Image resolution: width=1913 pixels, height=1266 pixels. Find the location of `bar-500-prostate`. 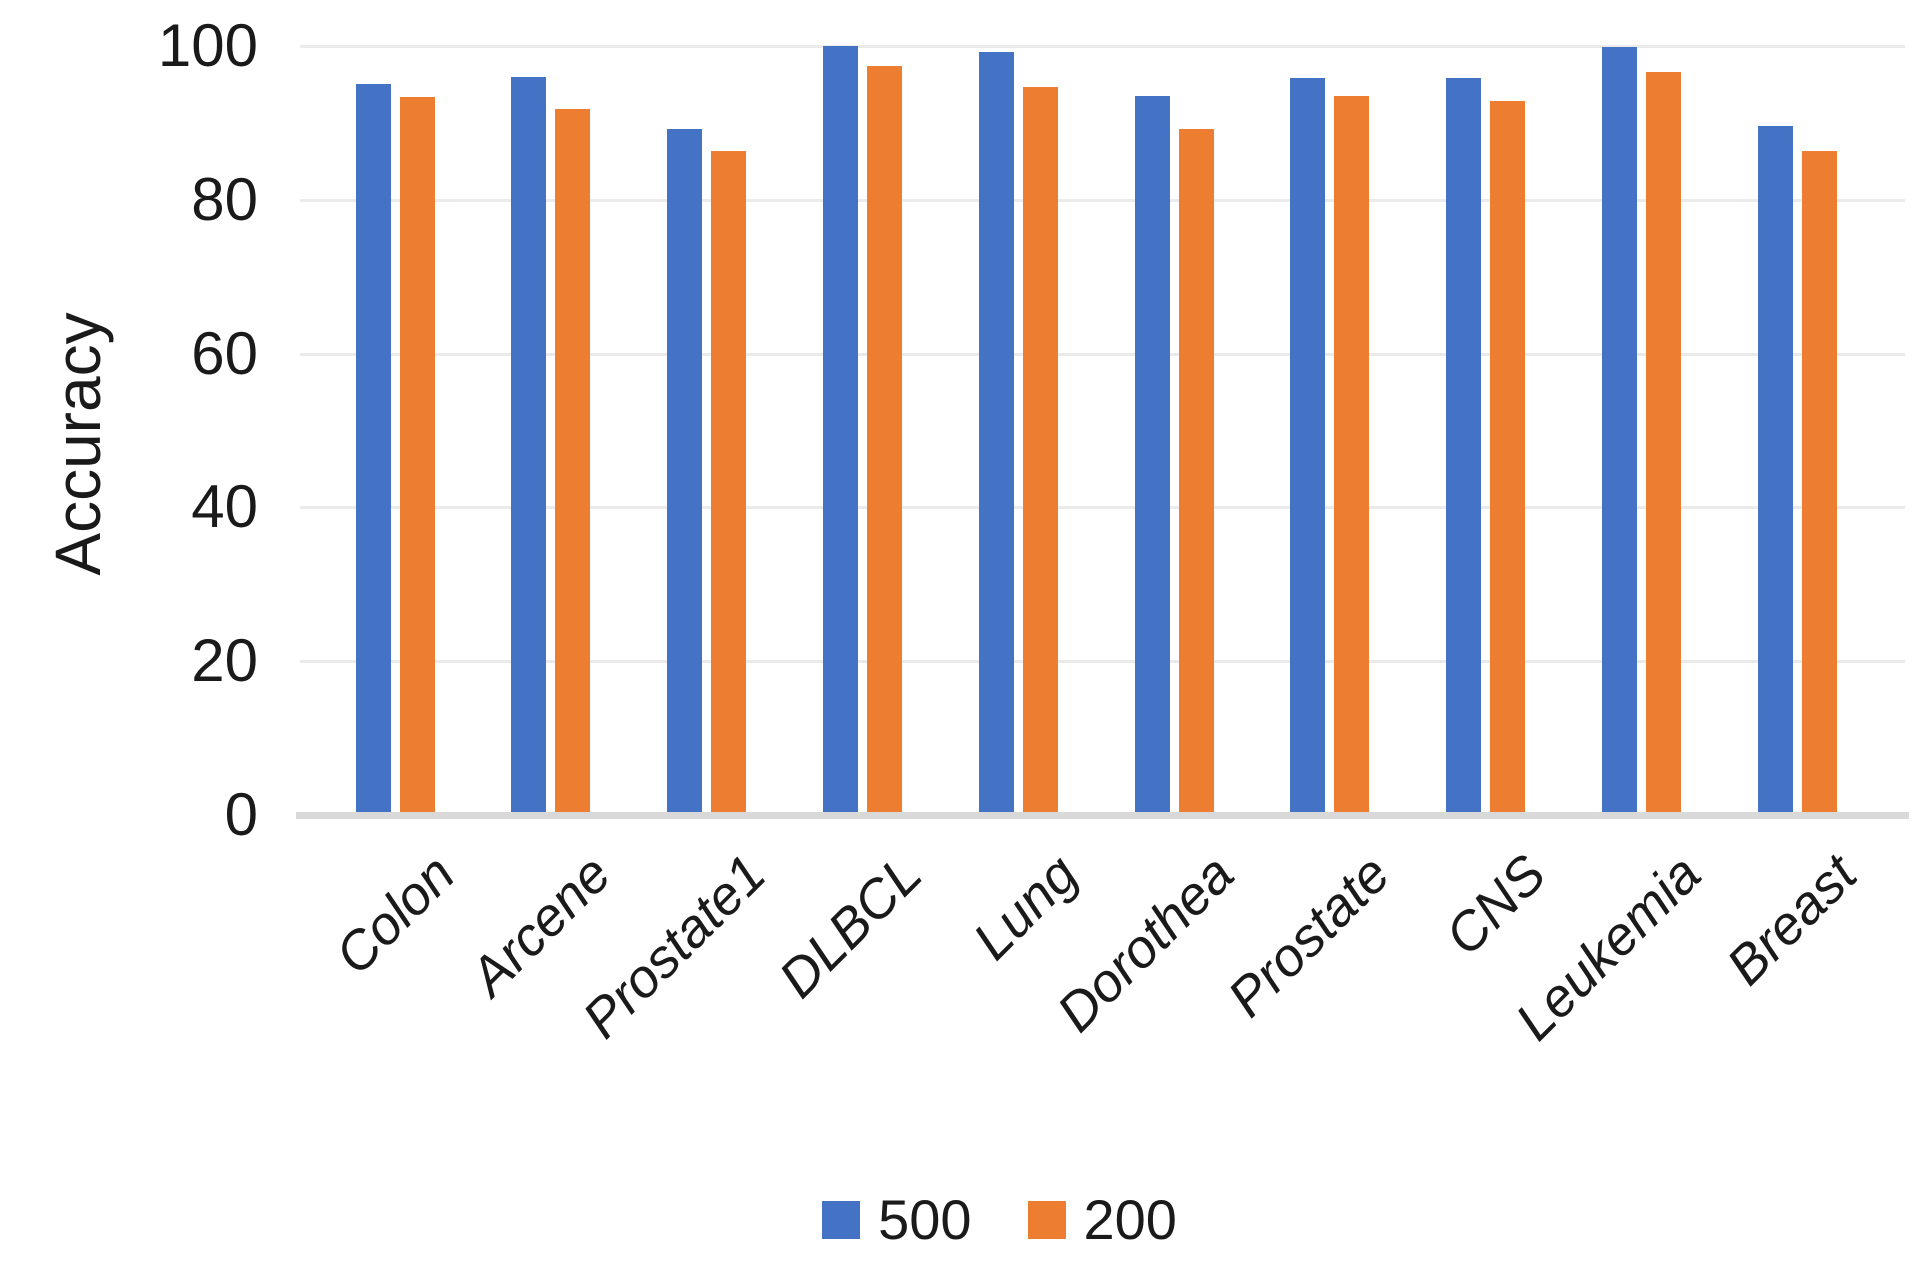

bar-500-prostate is located at coordinates (1308, 446).